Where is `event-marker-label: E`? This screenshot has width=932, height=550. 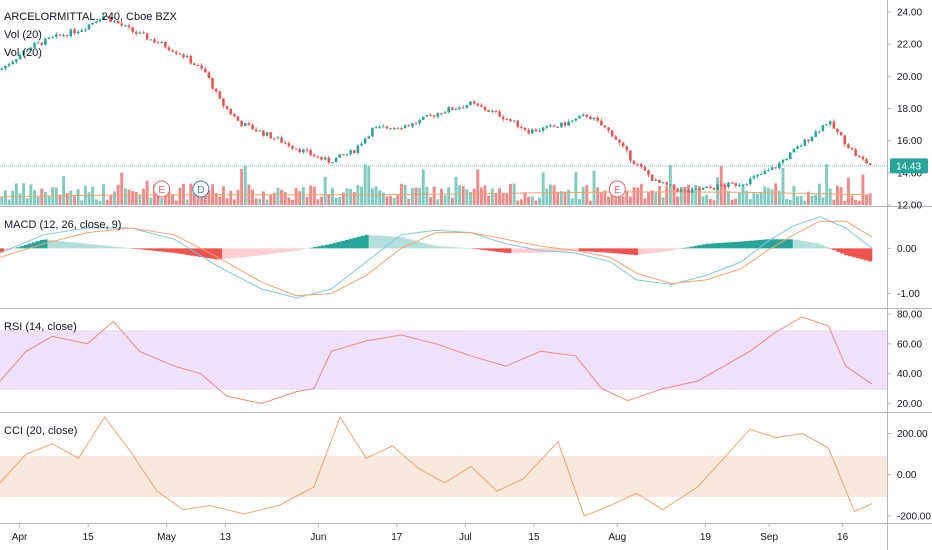 event-marker-label: E is located at coordinates (161, 190).